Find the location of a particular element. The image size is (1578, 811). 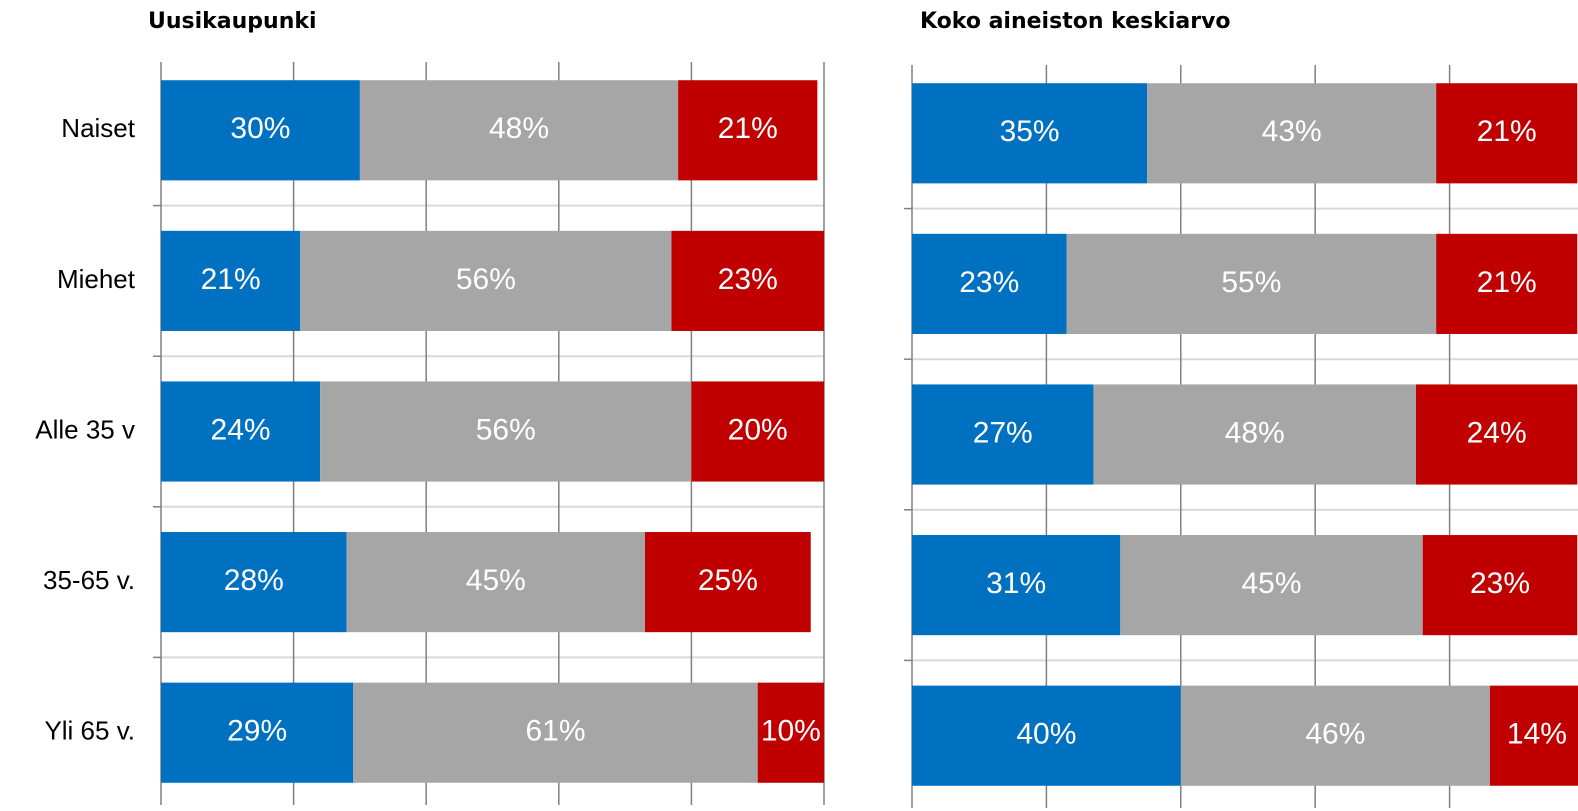

value-label: 27% is located at coordinates (1003, 432).